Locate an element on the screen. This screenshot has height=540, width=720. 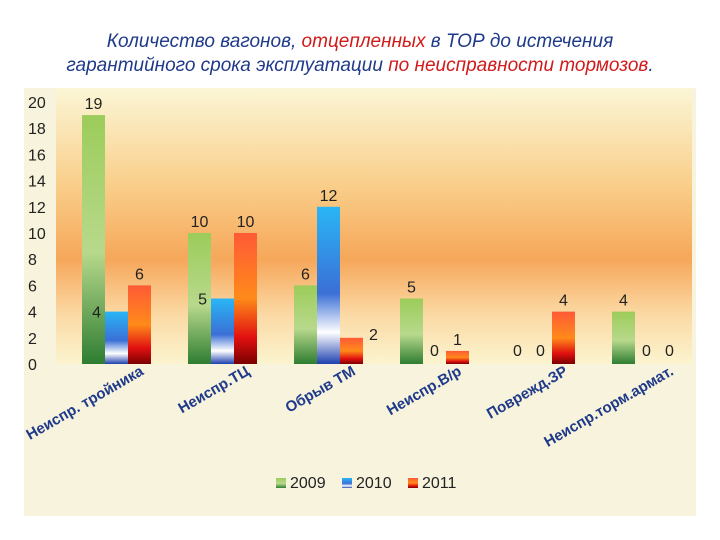
data-label: 12 is located at coordinates (329, 196).